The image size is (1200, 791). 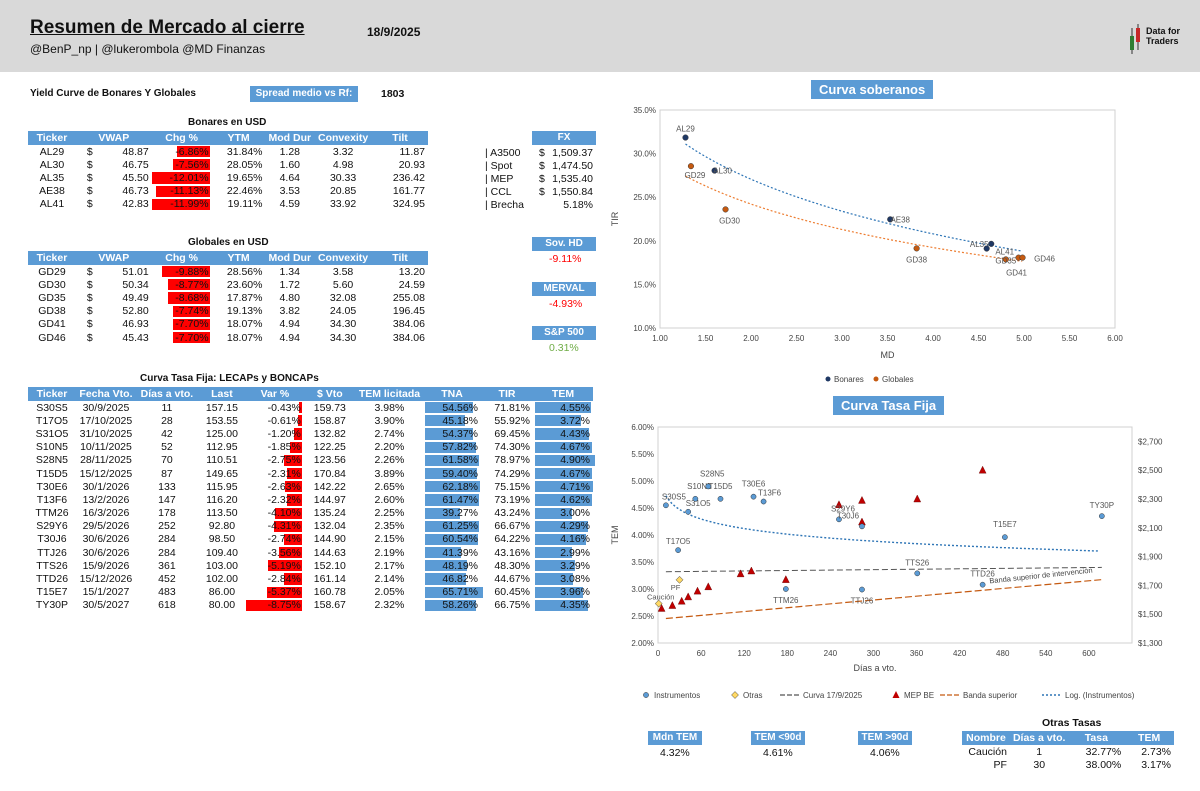 What do you see at coordinates (228, 324) in the screenshot?
I see `table-row: GD41 $46.93 -7.70% 18.07% 4.94 34.30 384.06` at bounding box center [228, 324].